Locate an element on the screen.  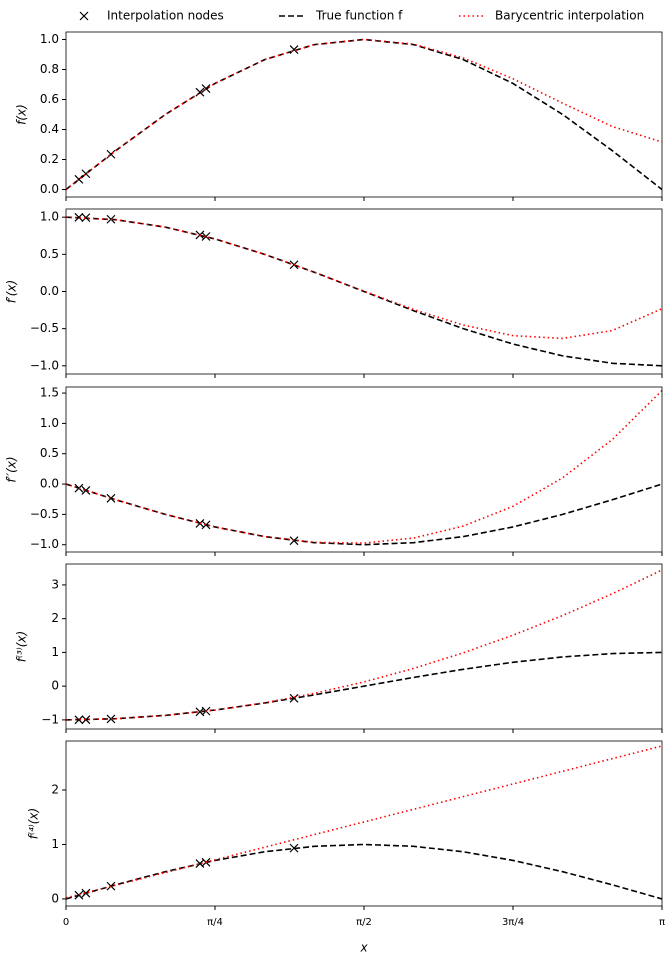
y-tick-label: 0.2 is located at coordinates (49, 159).